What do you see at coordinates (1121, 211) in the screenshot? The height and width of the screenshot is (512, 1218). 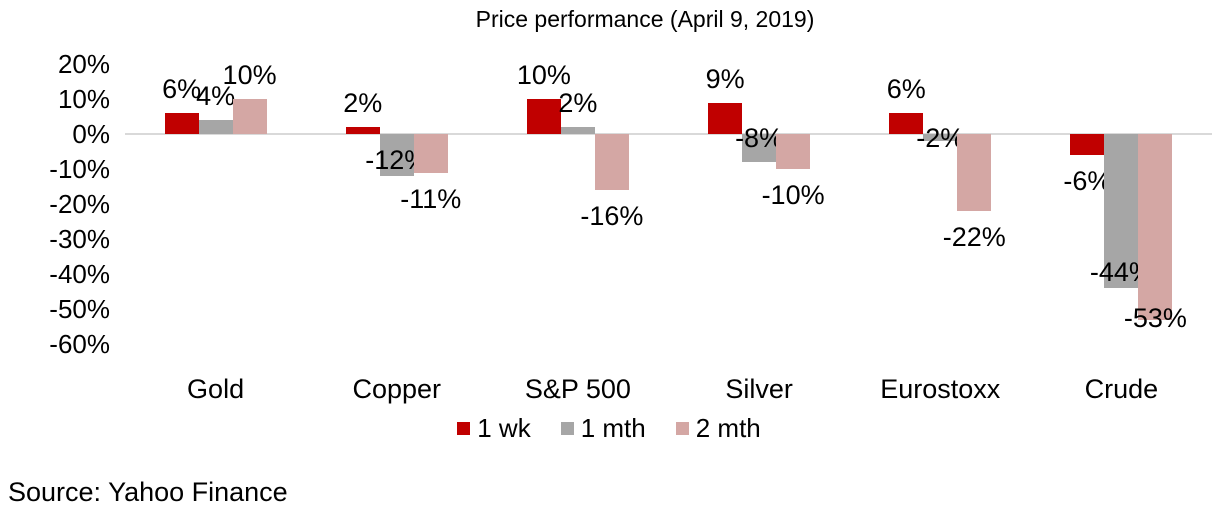 I see `bar-crude-1-mth` at bounding box center [1121, 211].